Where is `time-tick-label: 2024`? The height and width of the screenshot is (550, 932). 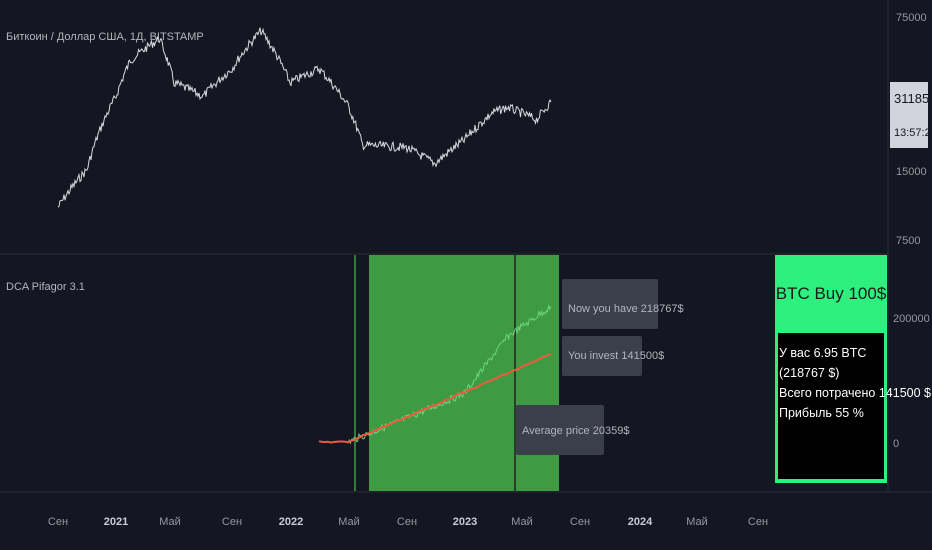
time-tick-label: 2024 is located at coordinates (640, 522).